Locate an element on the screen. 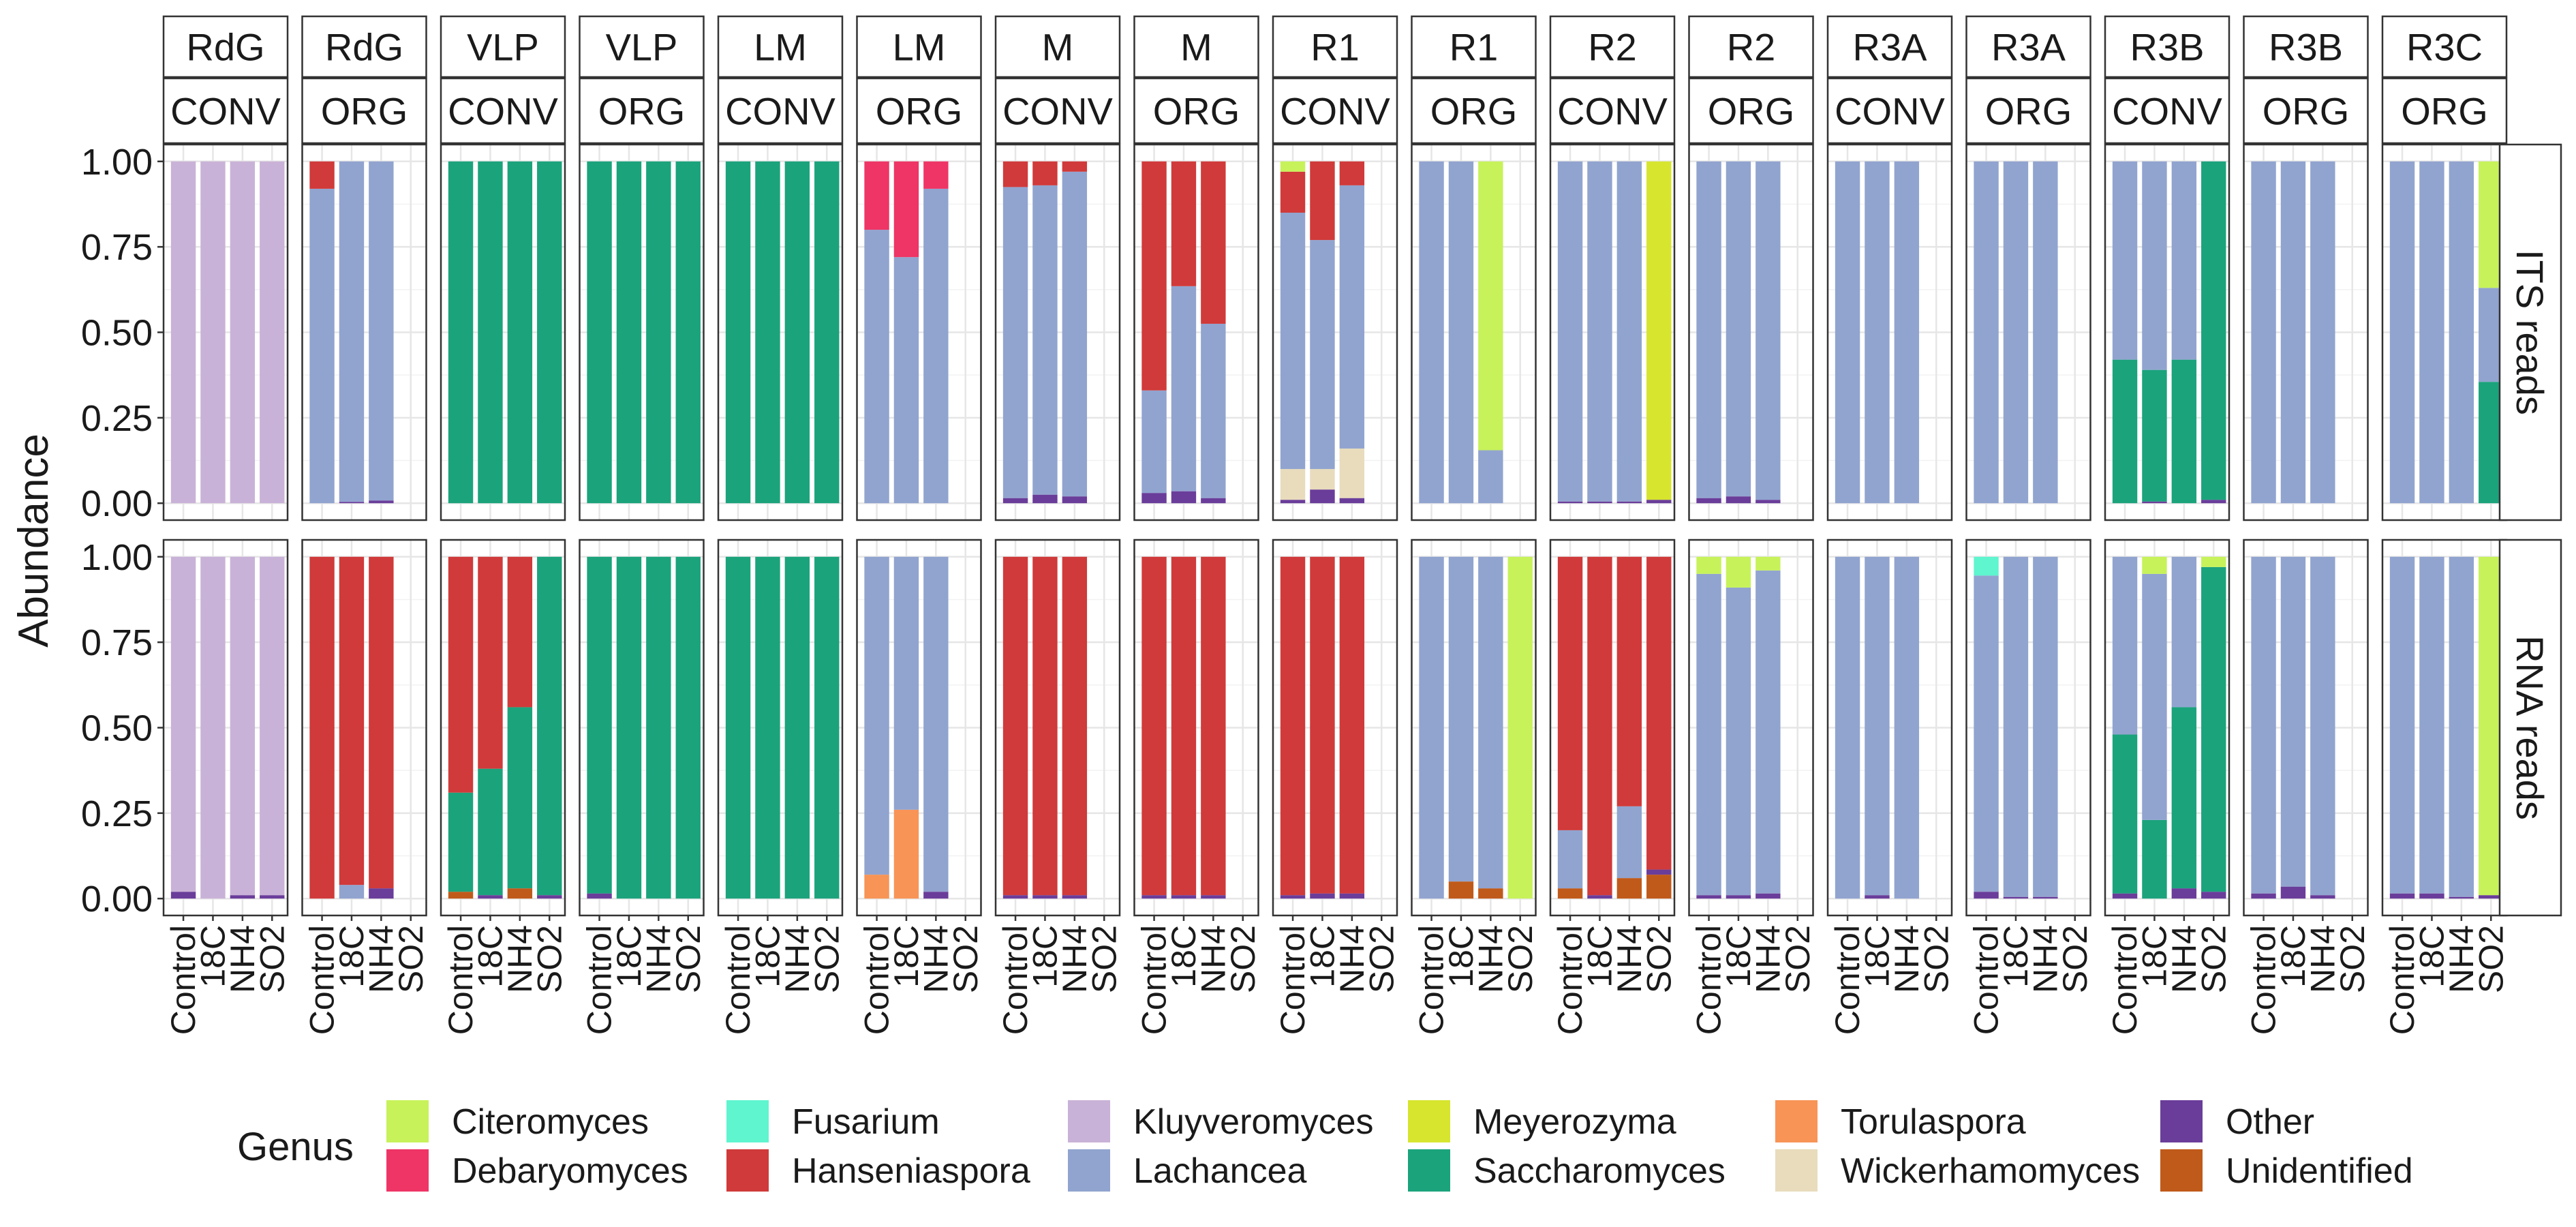  legend-label: Wickerhamomyces is located at coordinates (1990, 1171).